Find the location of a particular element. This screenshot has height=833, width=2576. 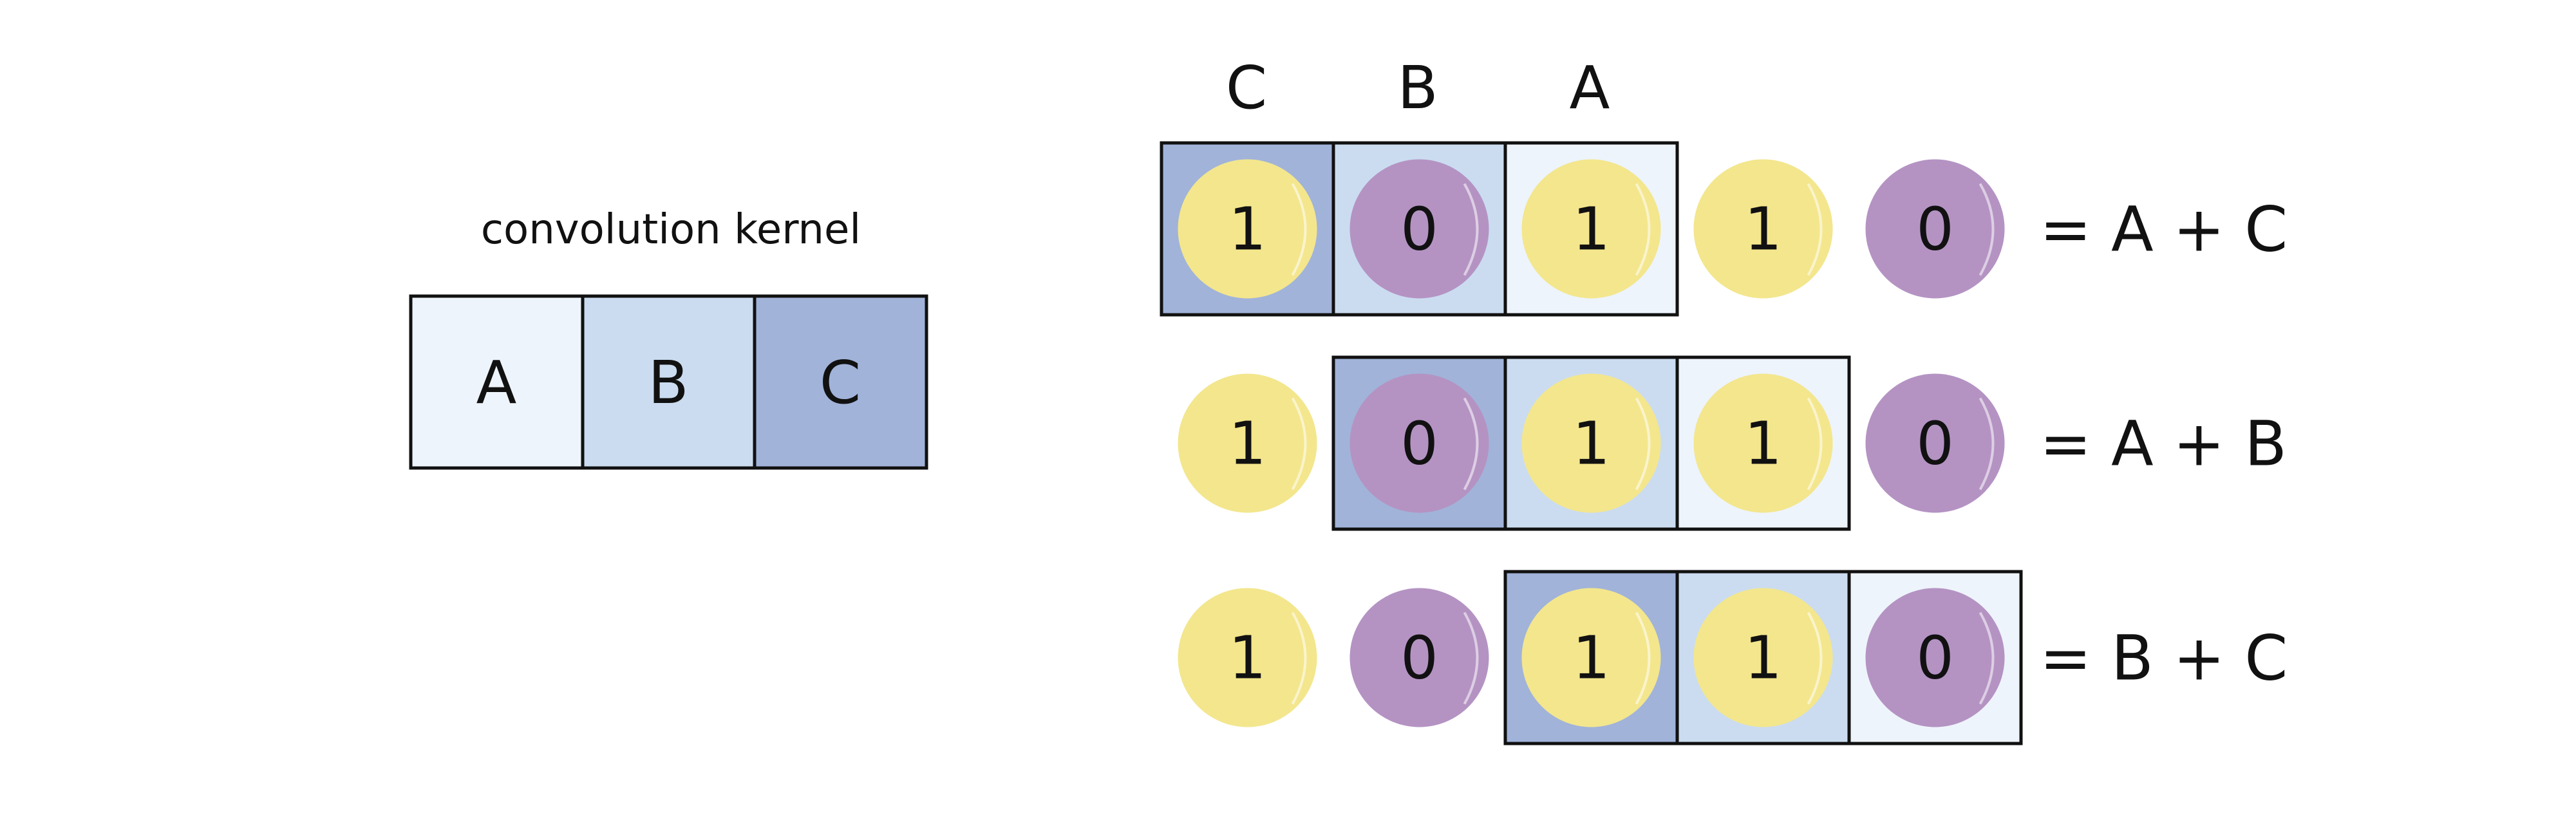

column-label-b: B is located at coordinates (1417, 87).